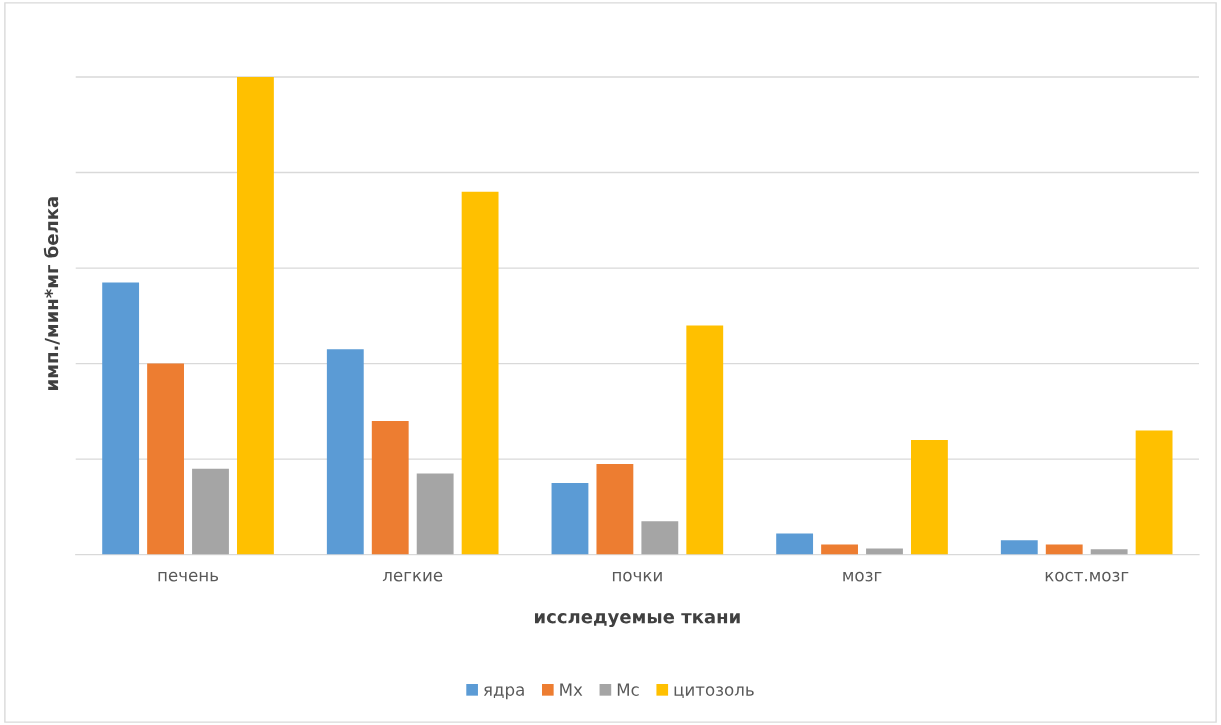 This screenshot has width=1221, height=725. What do you see at coordinates (628, 689) in the screenshot?
I see `legend-label: Мс` at bounding box center [628, 689].